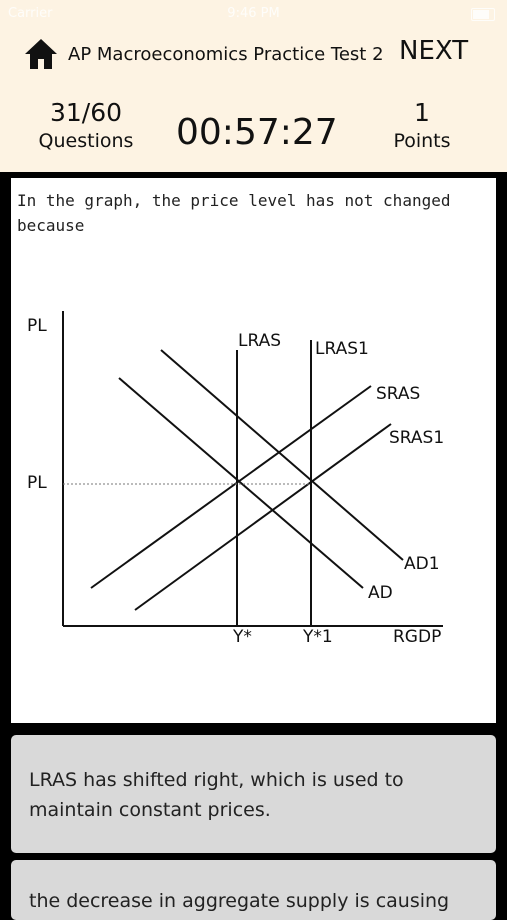 The height and width of the screenshot is (920, 507). What do you see at coordinates (398, 394) in the screenshot?
I see `sras-label: SRAS` at bounding box center [398, 394].